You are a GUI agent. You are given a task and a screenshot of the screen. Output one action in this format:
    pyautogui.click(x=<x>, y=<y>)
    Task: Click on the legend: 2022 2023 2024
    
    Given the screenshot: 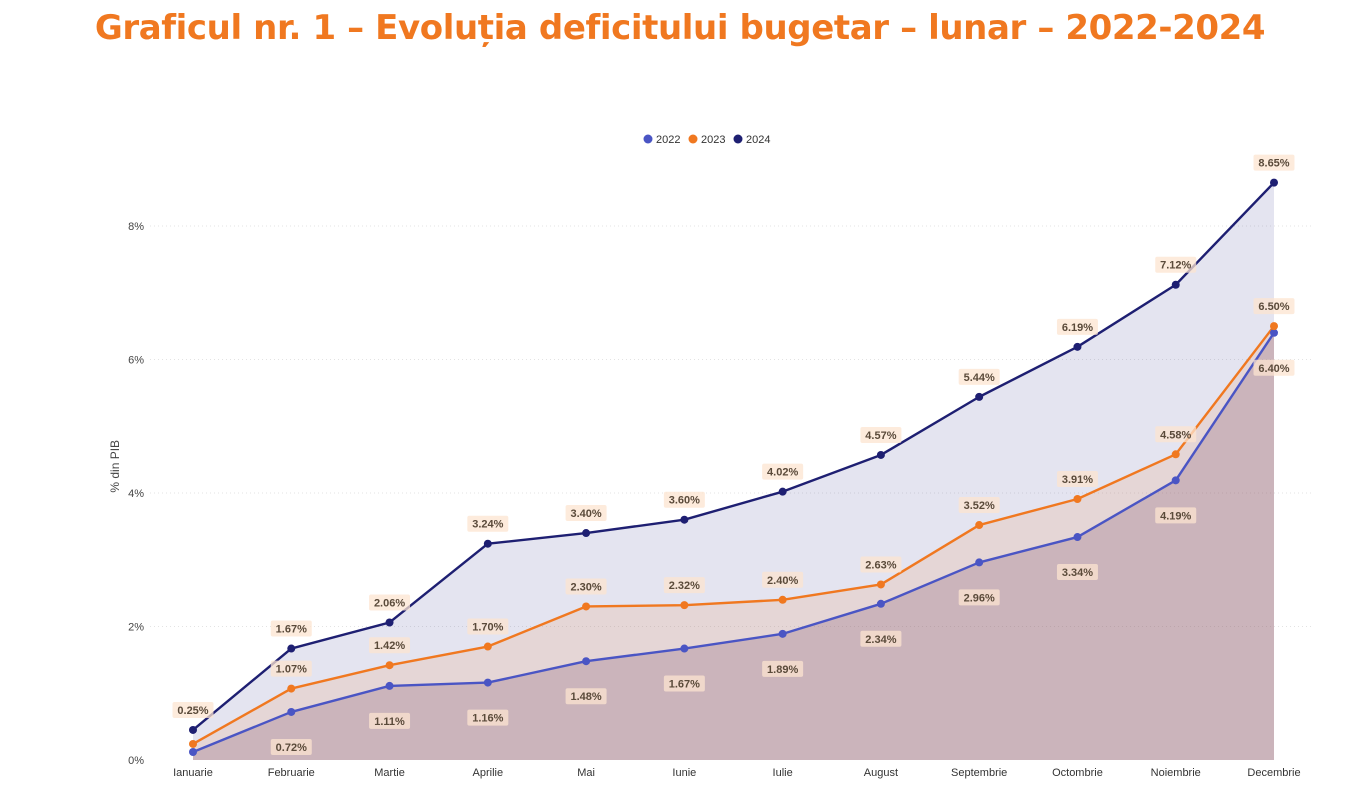 What is the action you would take?
    pyautogui.click(x=707, y=140)
    